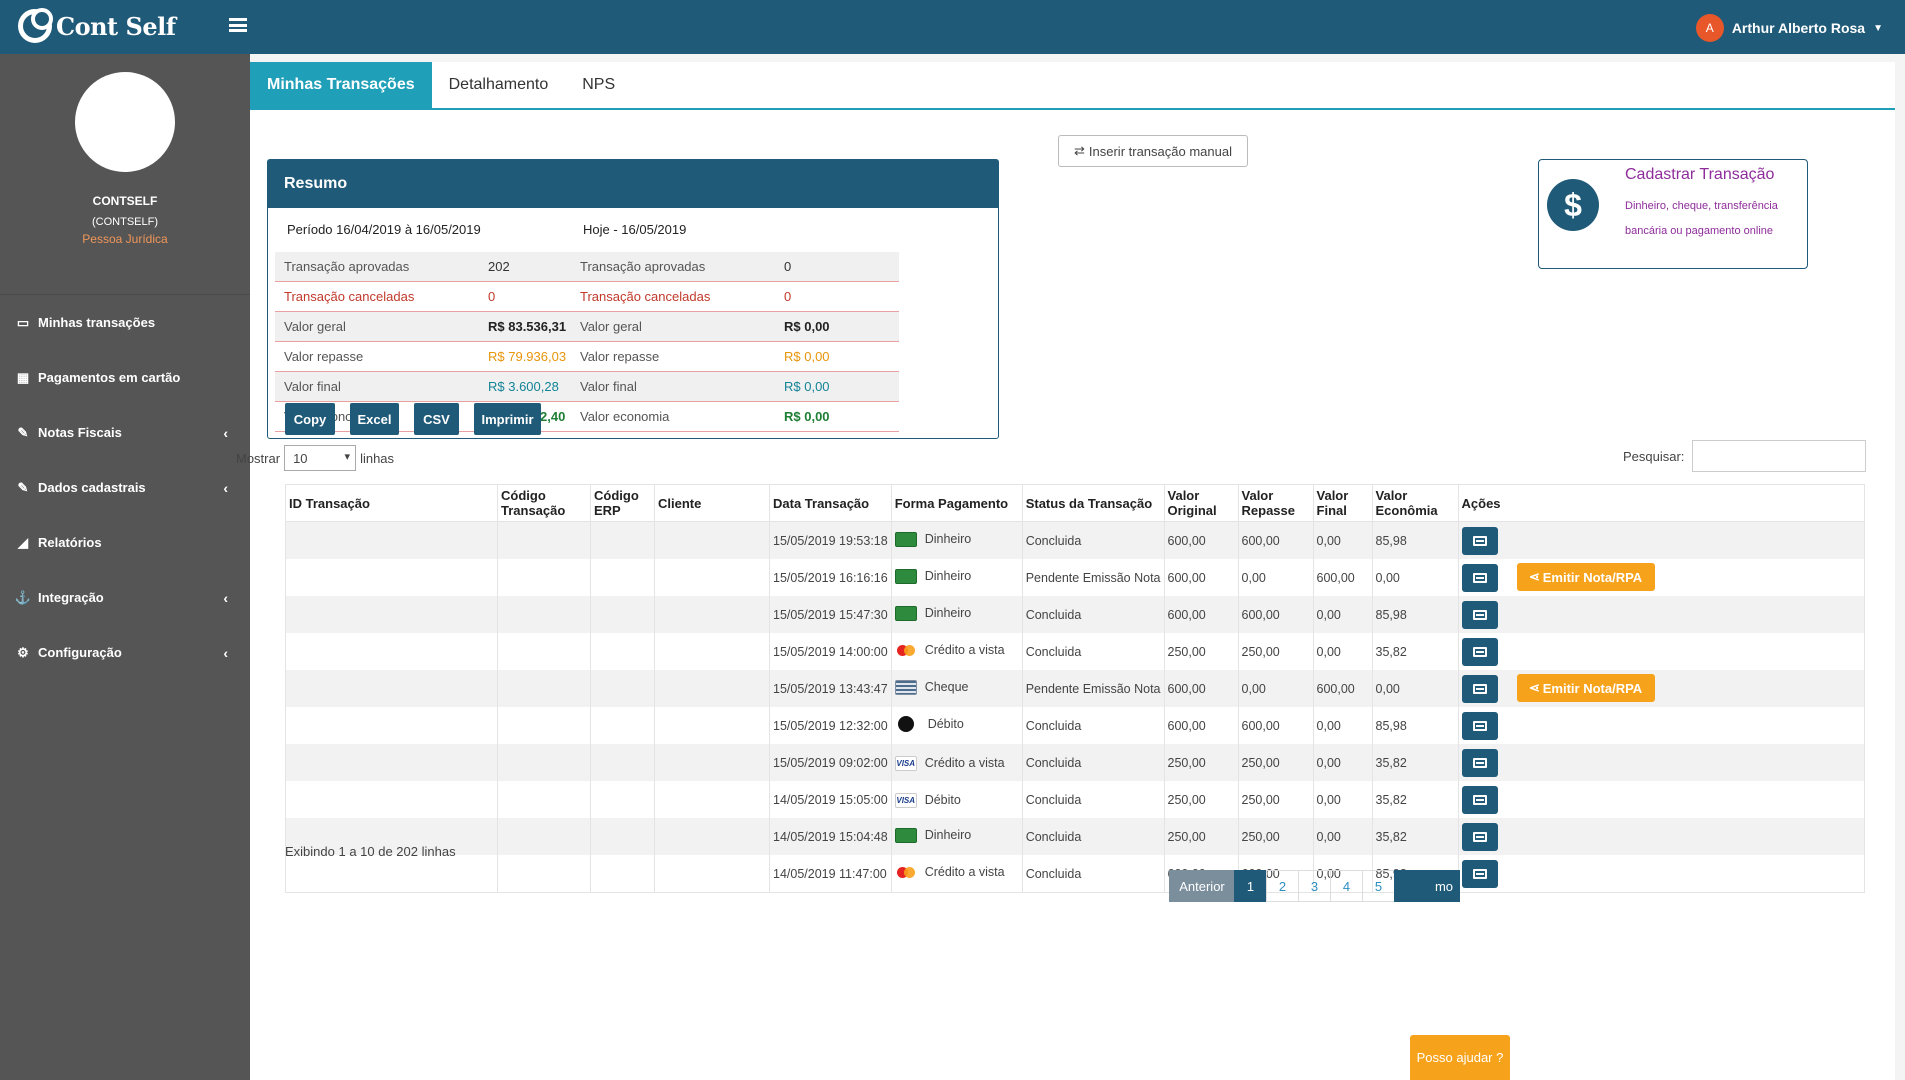 The width and height of the screenshot is (1905, 1080). What do you see at coordinates (1093, 503) in the screenshot?
I see `column-header: Status da Transação` at bounding box center [1093, 503].